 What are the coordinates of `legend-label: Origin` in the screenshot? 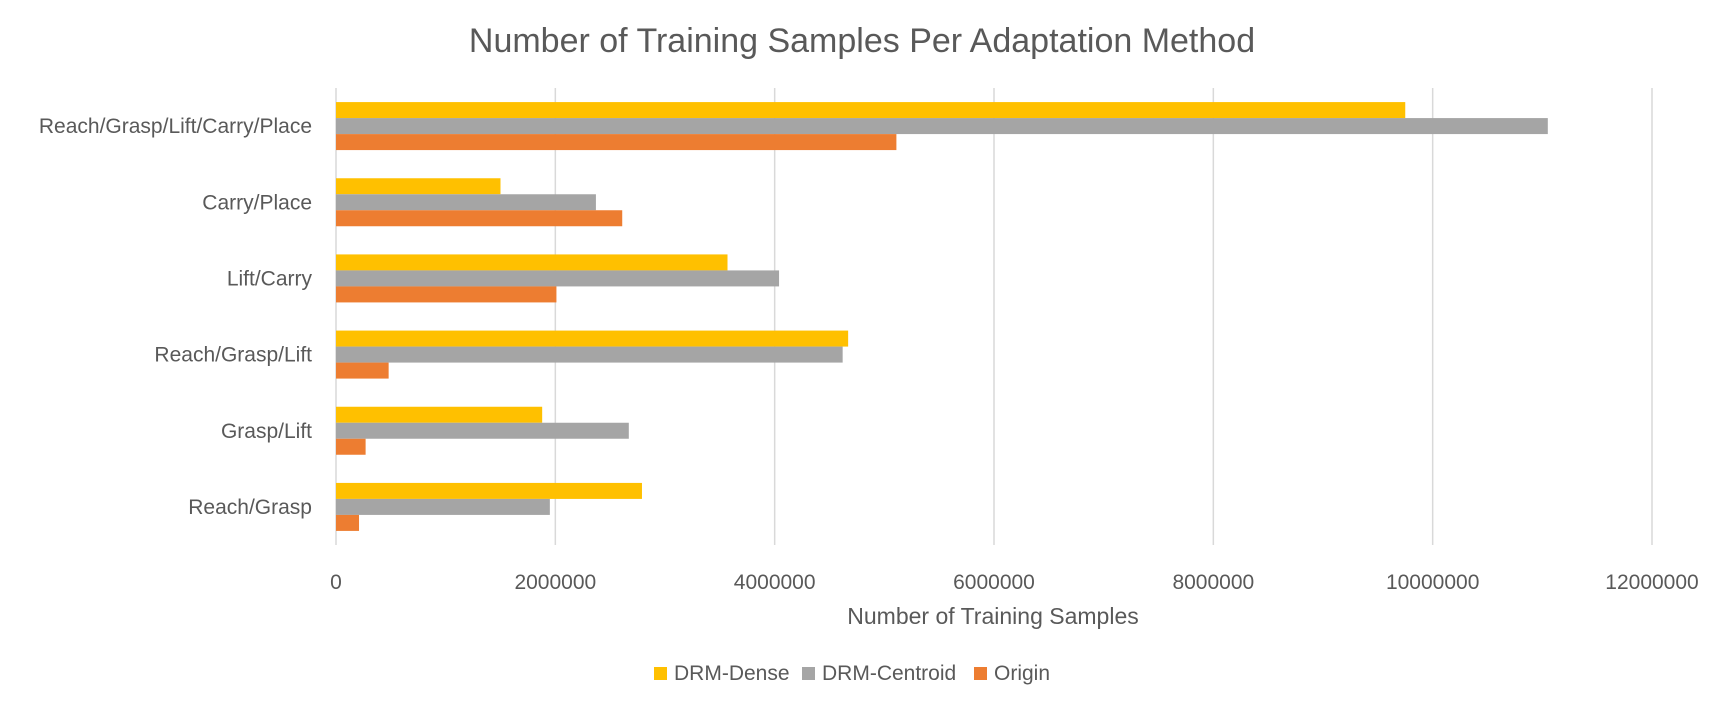 It's located at (1022, 673).